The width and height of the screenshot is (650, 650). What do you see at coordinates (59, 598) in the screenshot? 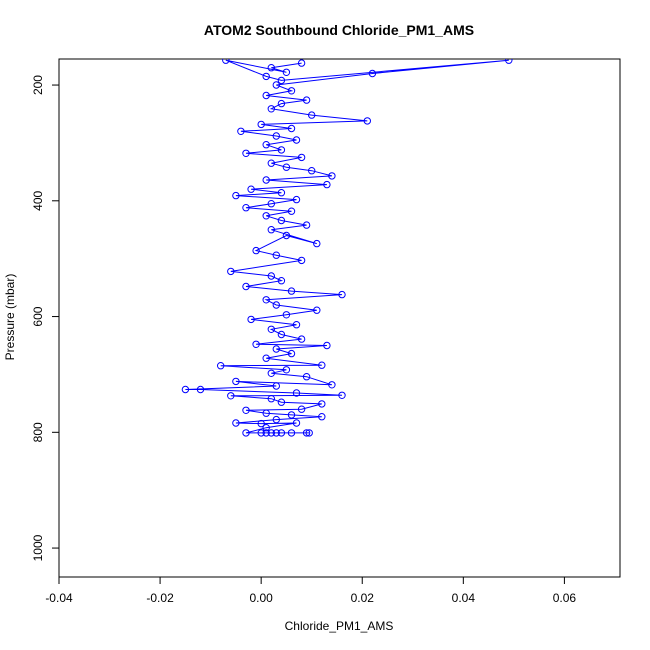
I see `x-tick-label: -0.04` at bounding box center [59, 598].